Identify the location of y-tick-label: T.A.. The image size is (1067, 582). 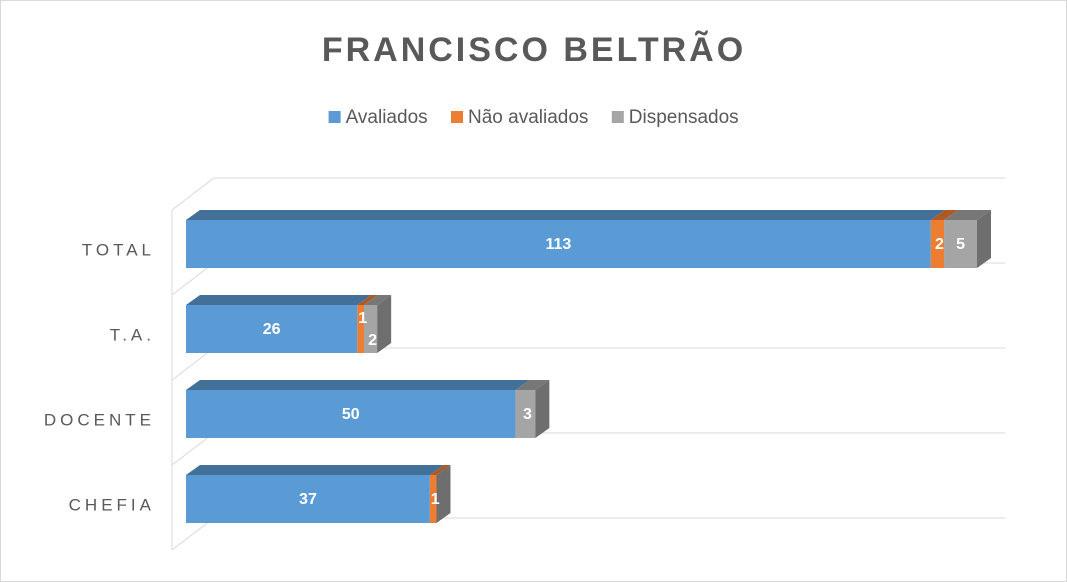
(132, 334).